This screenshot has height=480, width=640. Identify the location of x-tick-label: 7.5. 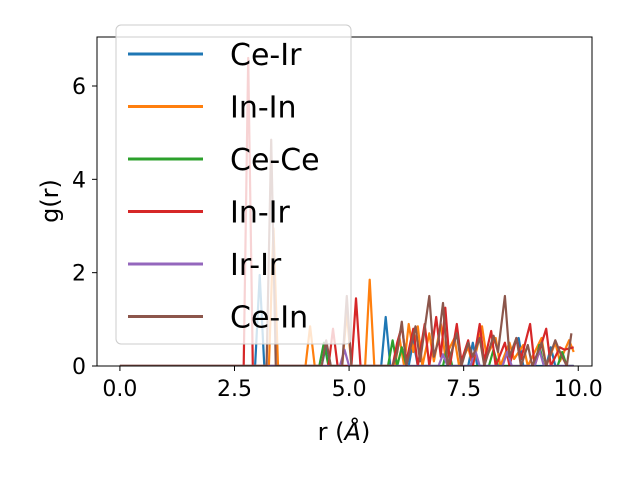
(463, 389).